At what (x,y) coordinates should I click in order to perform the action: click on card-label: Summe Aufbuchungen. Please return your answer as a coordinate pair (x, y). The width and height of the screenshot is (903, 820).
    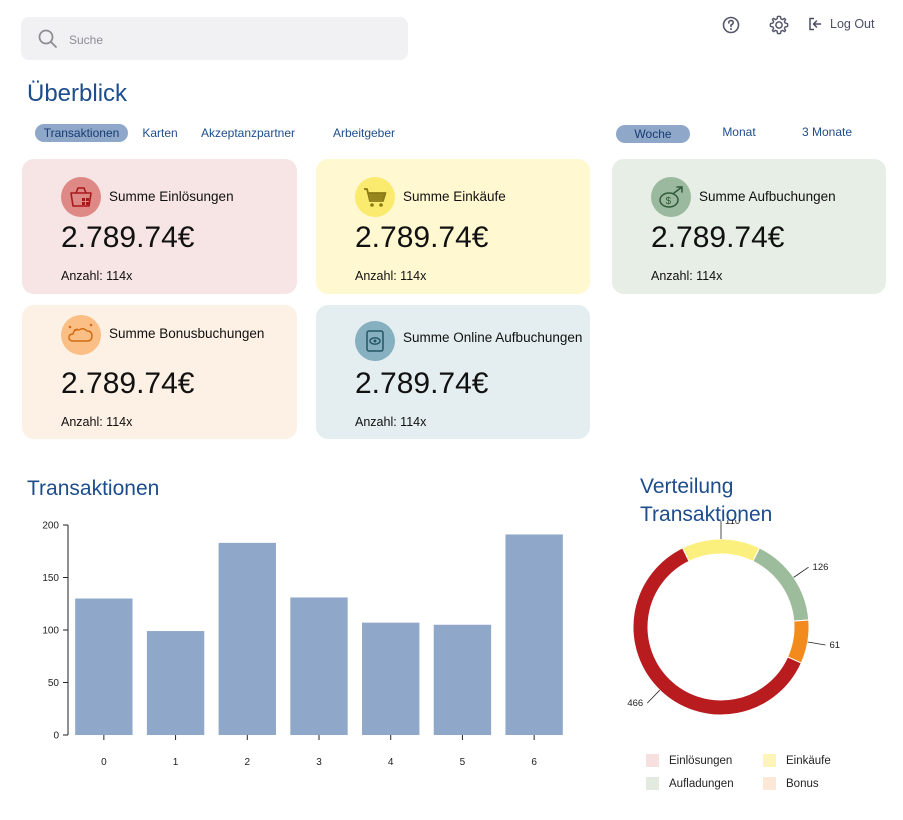
    Looking at the image, I should click on (767, 196).